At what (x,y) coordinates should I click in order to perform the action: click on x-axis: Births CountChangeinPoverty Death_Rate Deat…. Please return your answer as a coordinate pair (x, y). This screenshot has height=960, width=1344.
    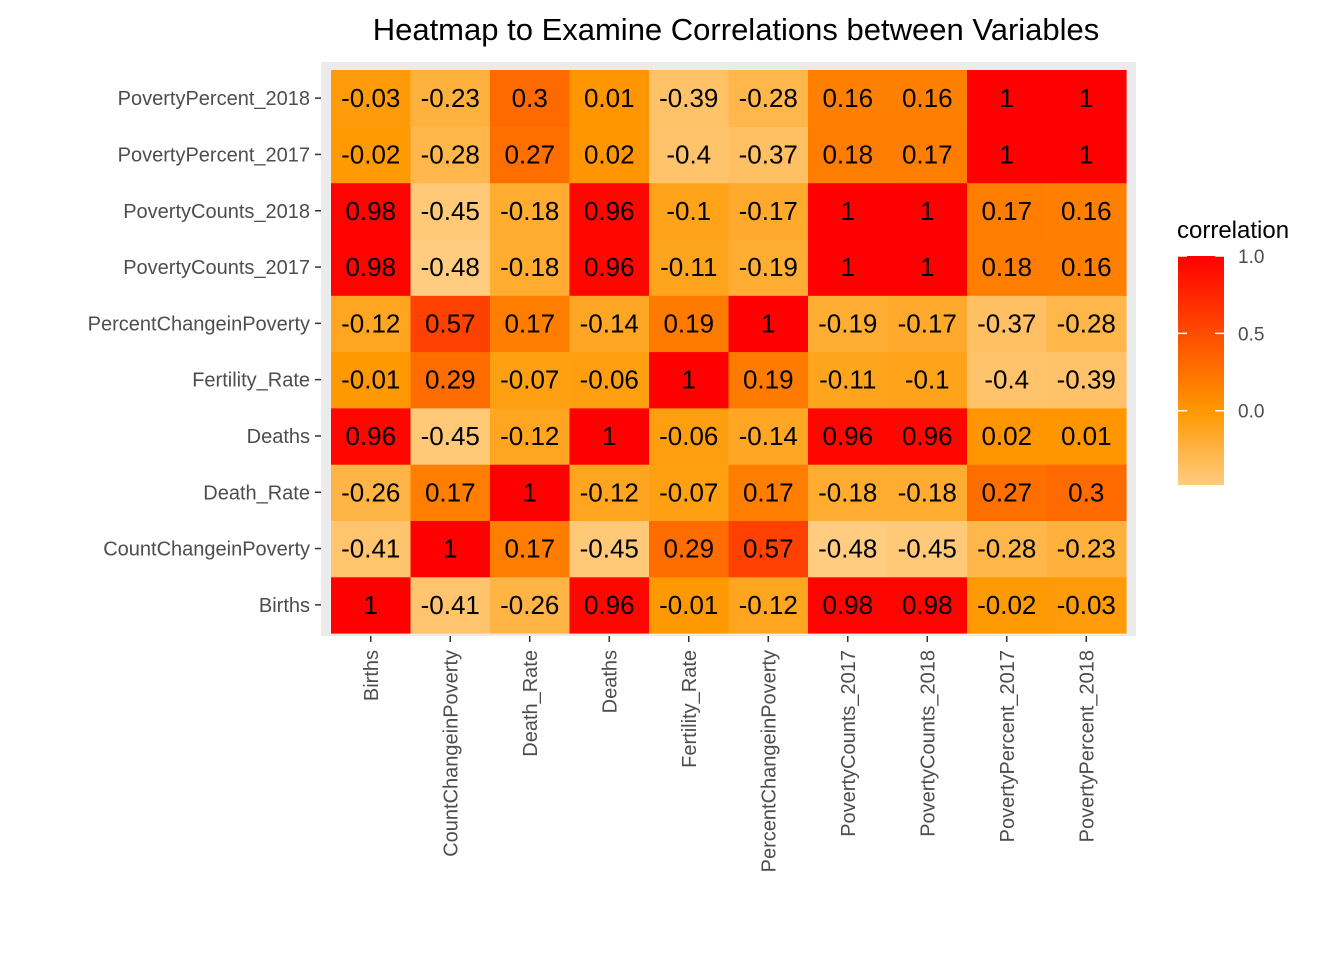
    Looking at the image, I should click on (729, 754).